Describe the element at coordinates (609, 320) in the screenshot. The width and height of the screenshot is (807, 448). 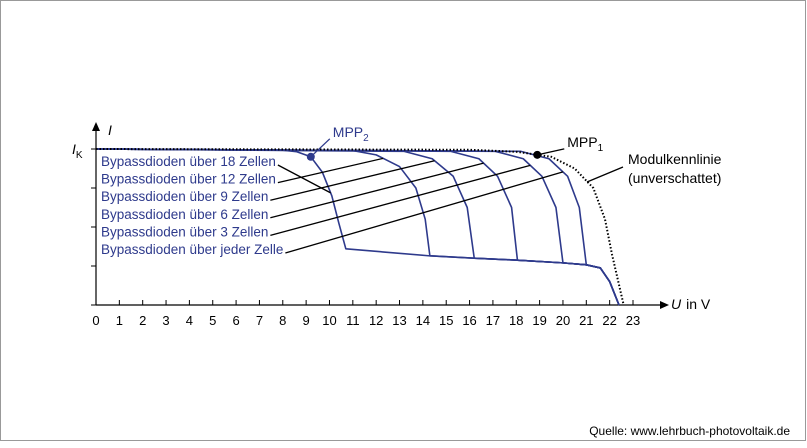
I see `x-tick-label: 22` at that location.